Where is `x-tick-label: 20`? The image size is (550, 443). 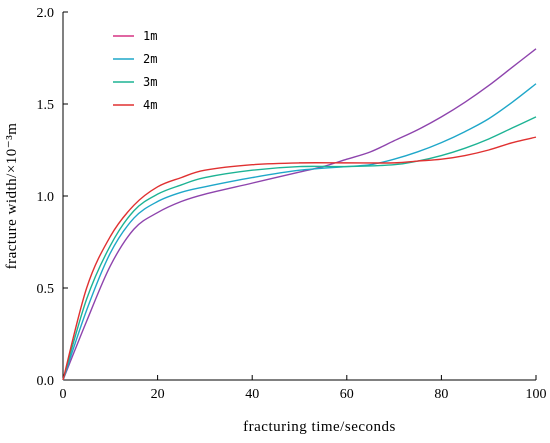 x-tick-label: 20 is located at coordinates (158, 394).